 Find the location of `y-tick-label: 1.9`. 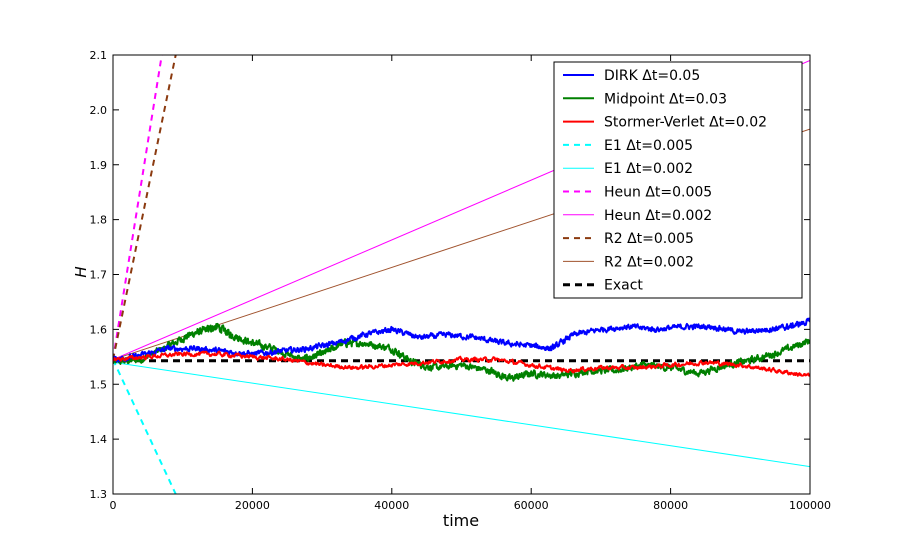

y-tick-label: 1.9 is located at coordinates (99, 165).